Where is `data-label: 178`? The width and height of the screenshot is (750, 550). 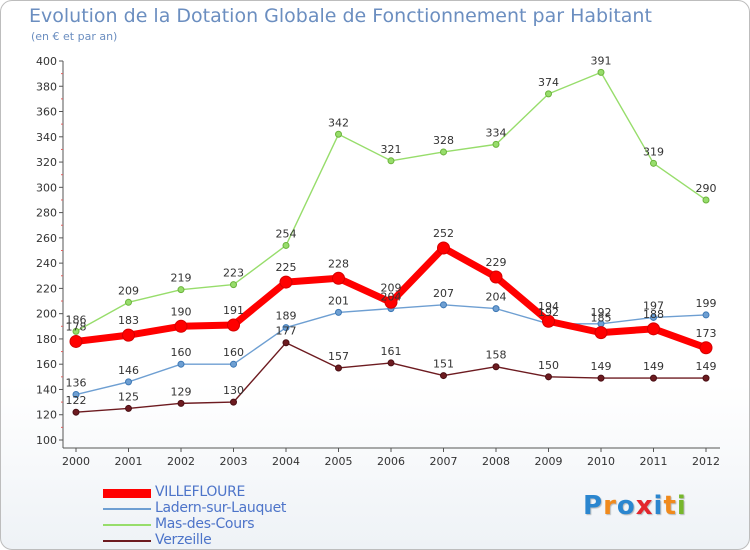
data-label: 178 is located at coordinates (76, 326).